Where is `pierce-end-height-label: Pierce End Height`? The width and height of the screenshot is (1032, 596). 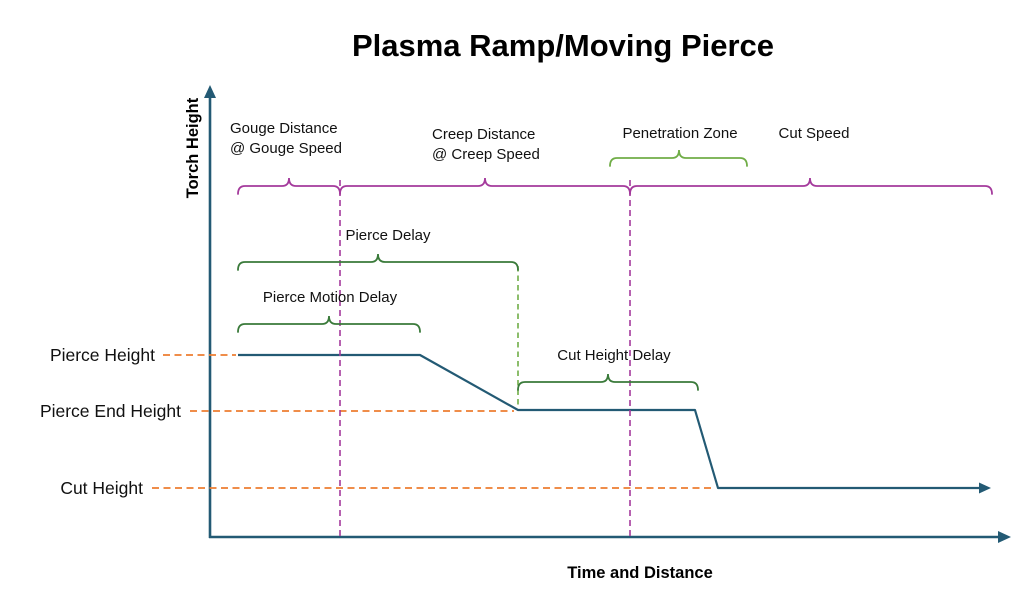 pierce-end-height-label: Pierce End Height is located at coordinates (110, 411).